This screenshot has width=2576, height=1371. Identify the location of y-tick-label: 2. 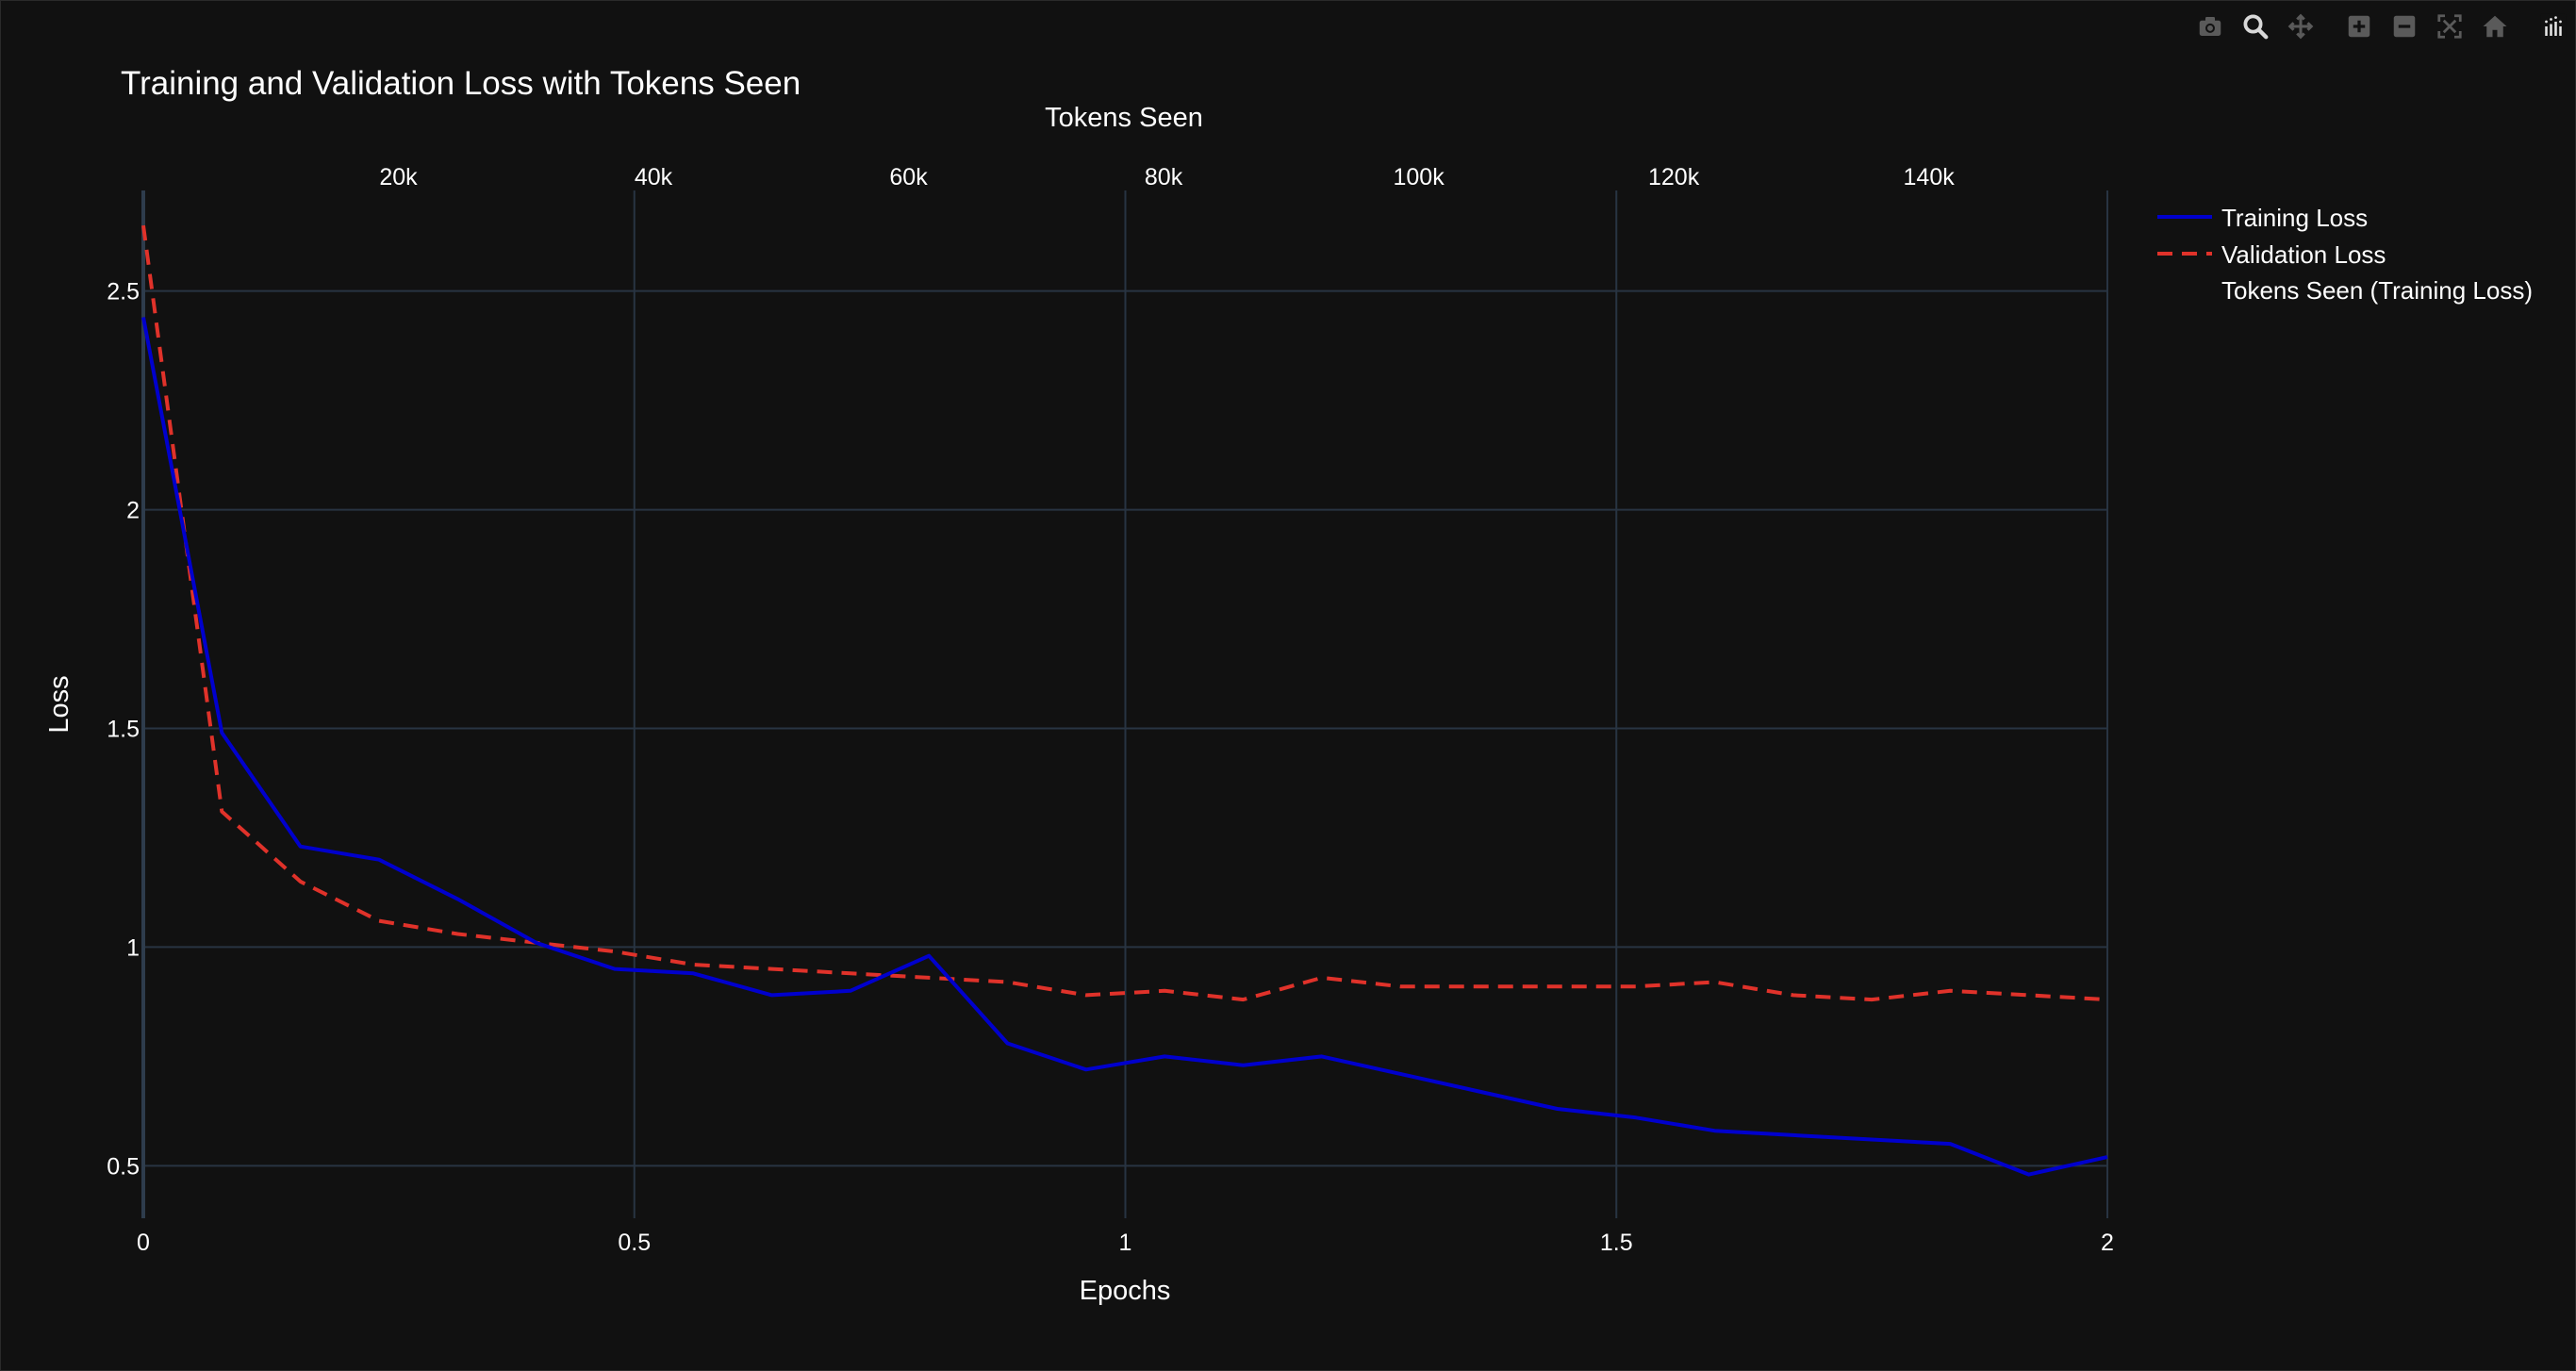
(133, 511).